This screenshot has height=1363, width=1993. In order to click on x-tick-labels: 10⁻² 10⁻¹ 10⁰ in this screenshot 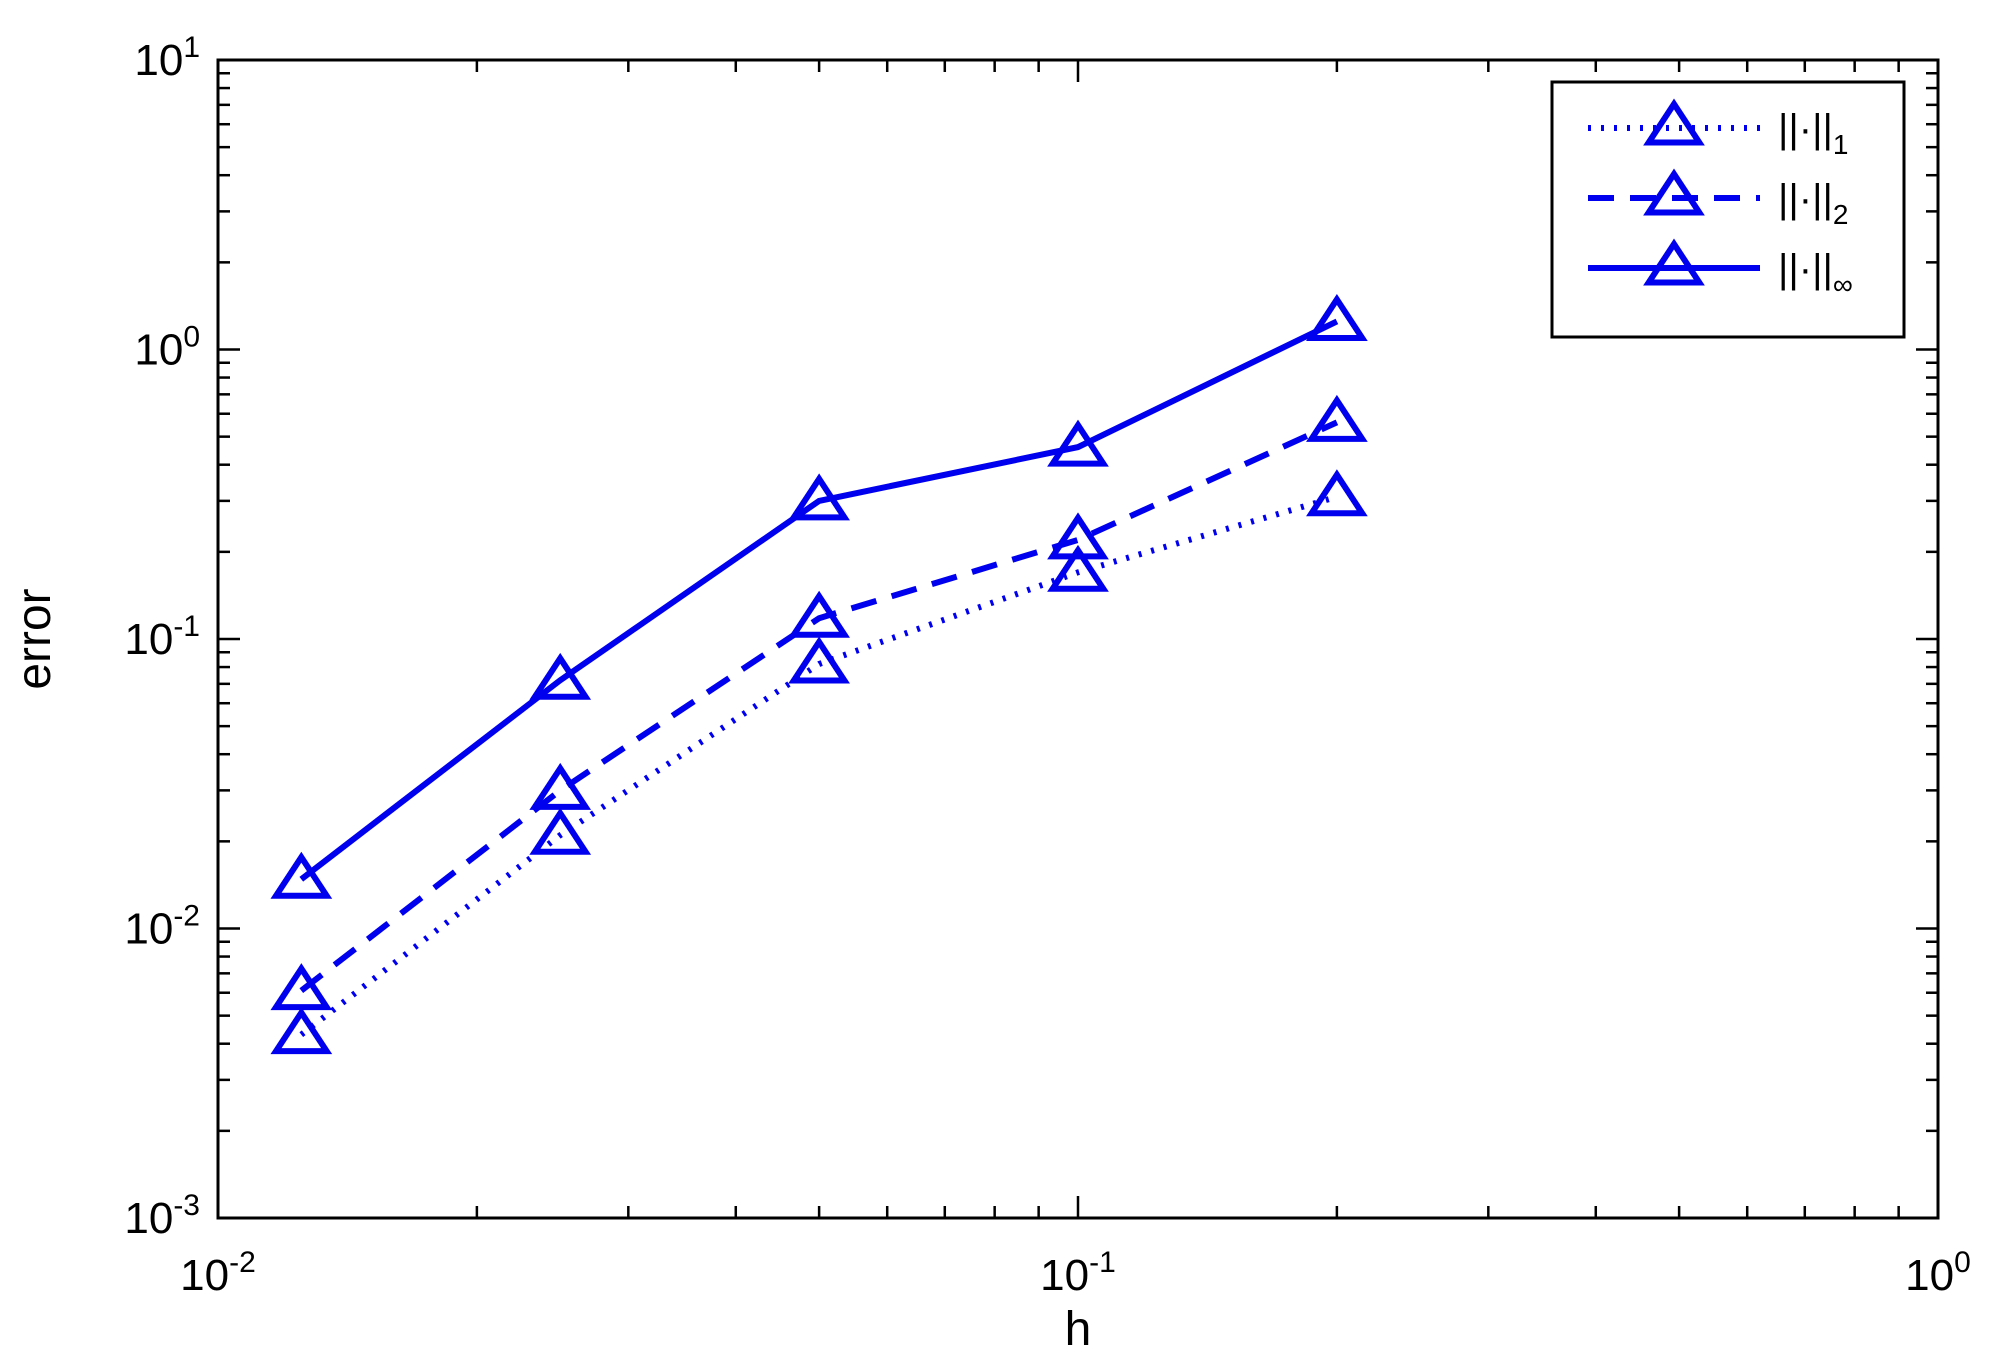, I will do `click(1075, 1273)`.